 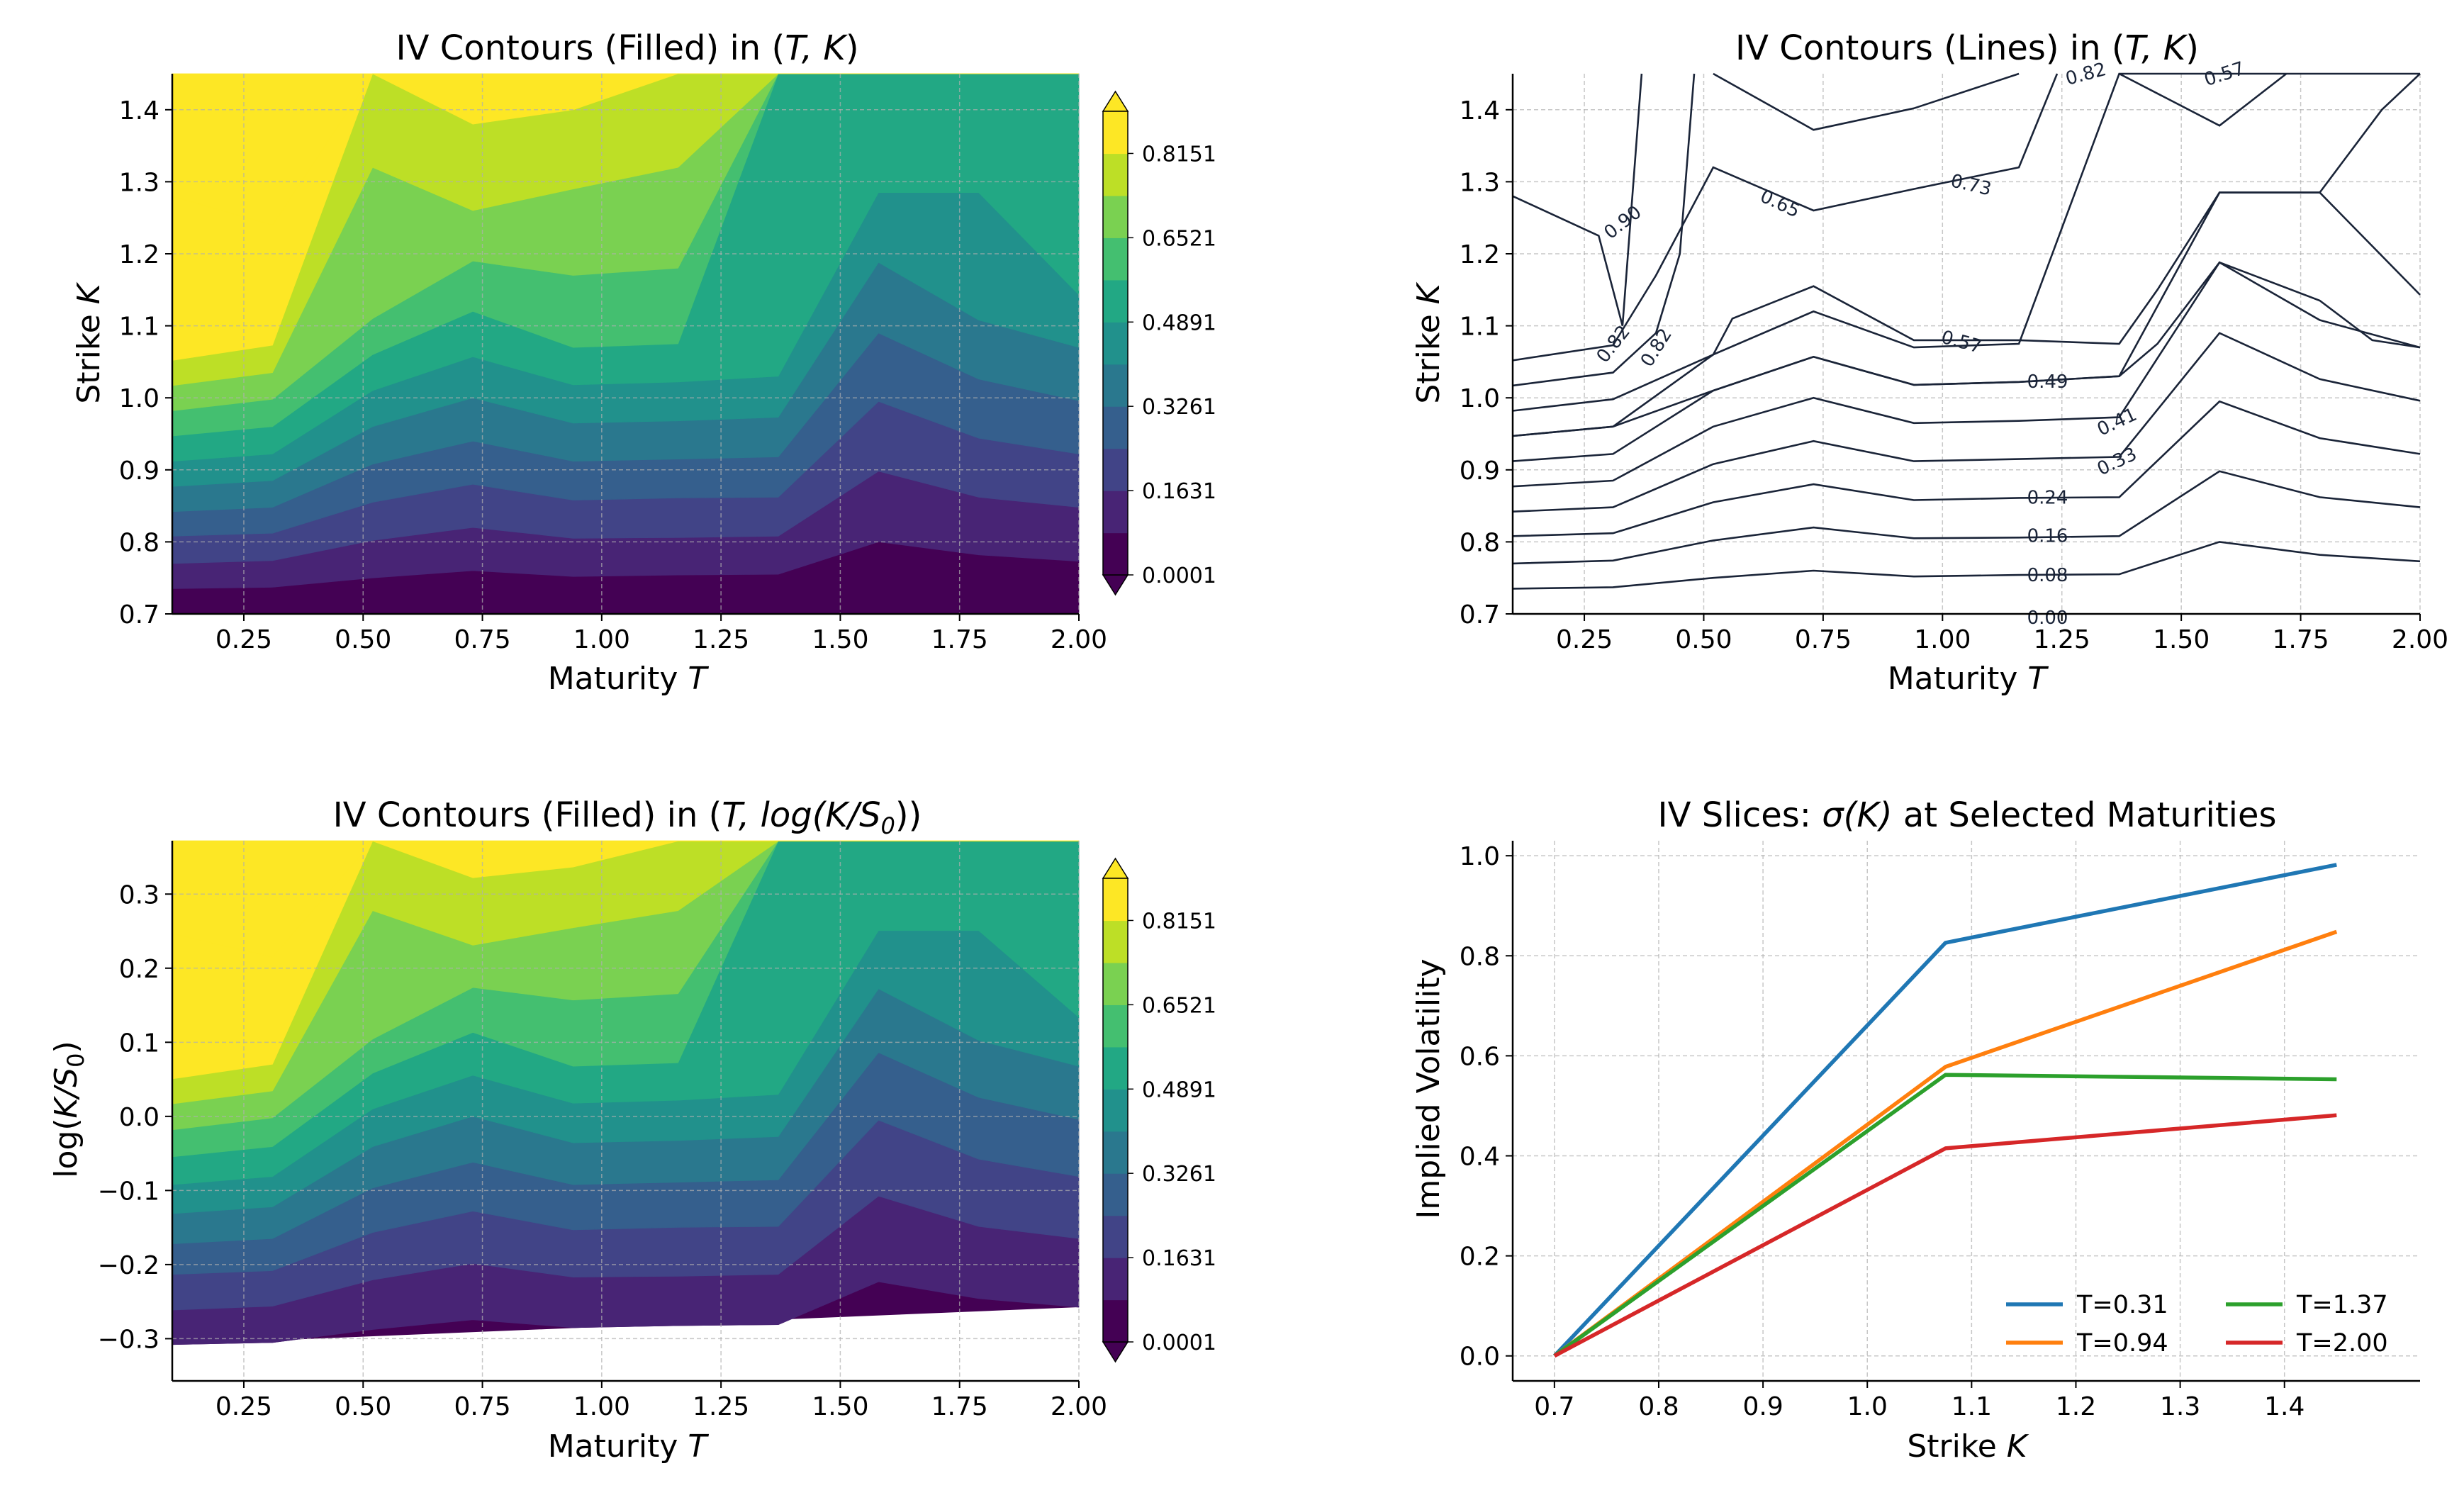 What do you see at coordinates (2047, 498) in the screenshot?
I see `contour-label: 0.24` at bounding box center [2047, 498].